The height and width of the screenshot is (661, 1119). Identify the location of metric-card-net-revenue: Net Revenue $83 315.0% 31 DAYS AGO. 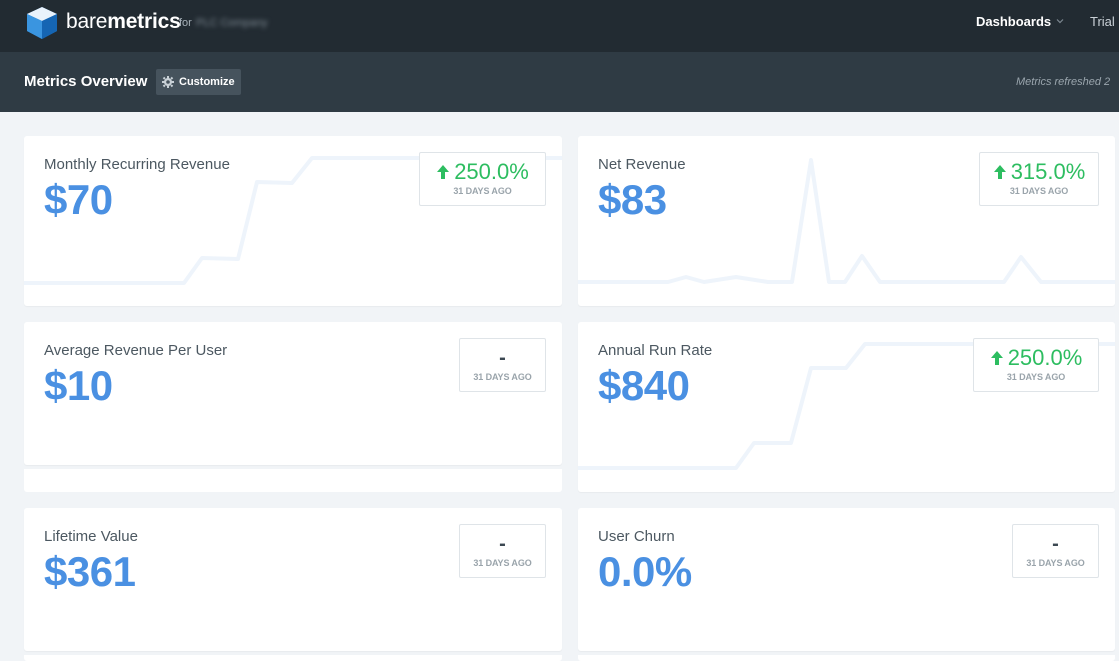
(846, 221).